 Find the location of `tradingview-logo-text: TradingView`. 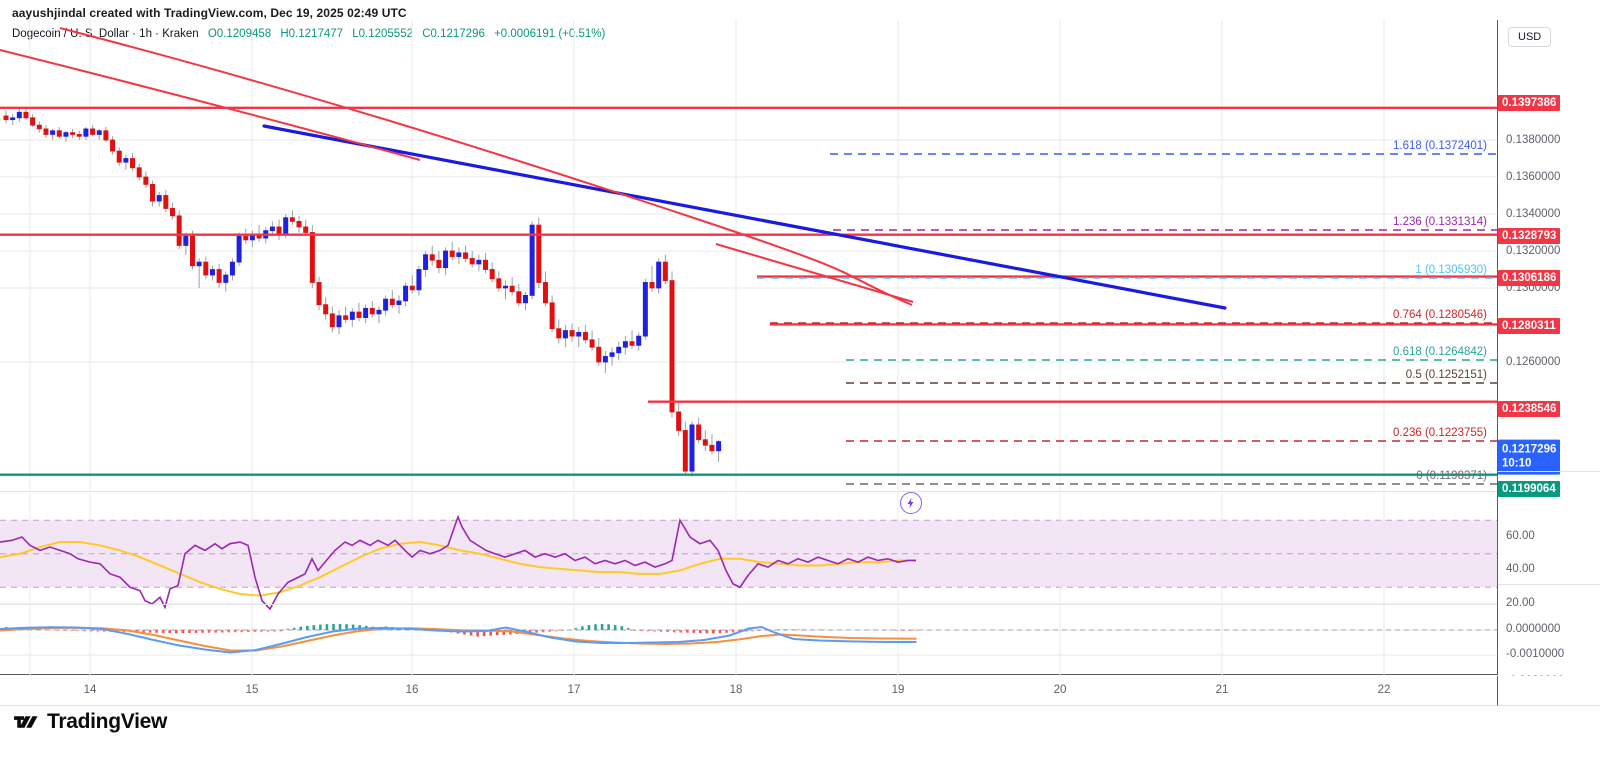

tradingview-logo-text: TradingView is located at coordinates (107, 721).